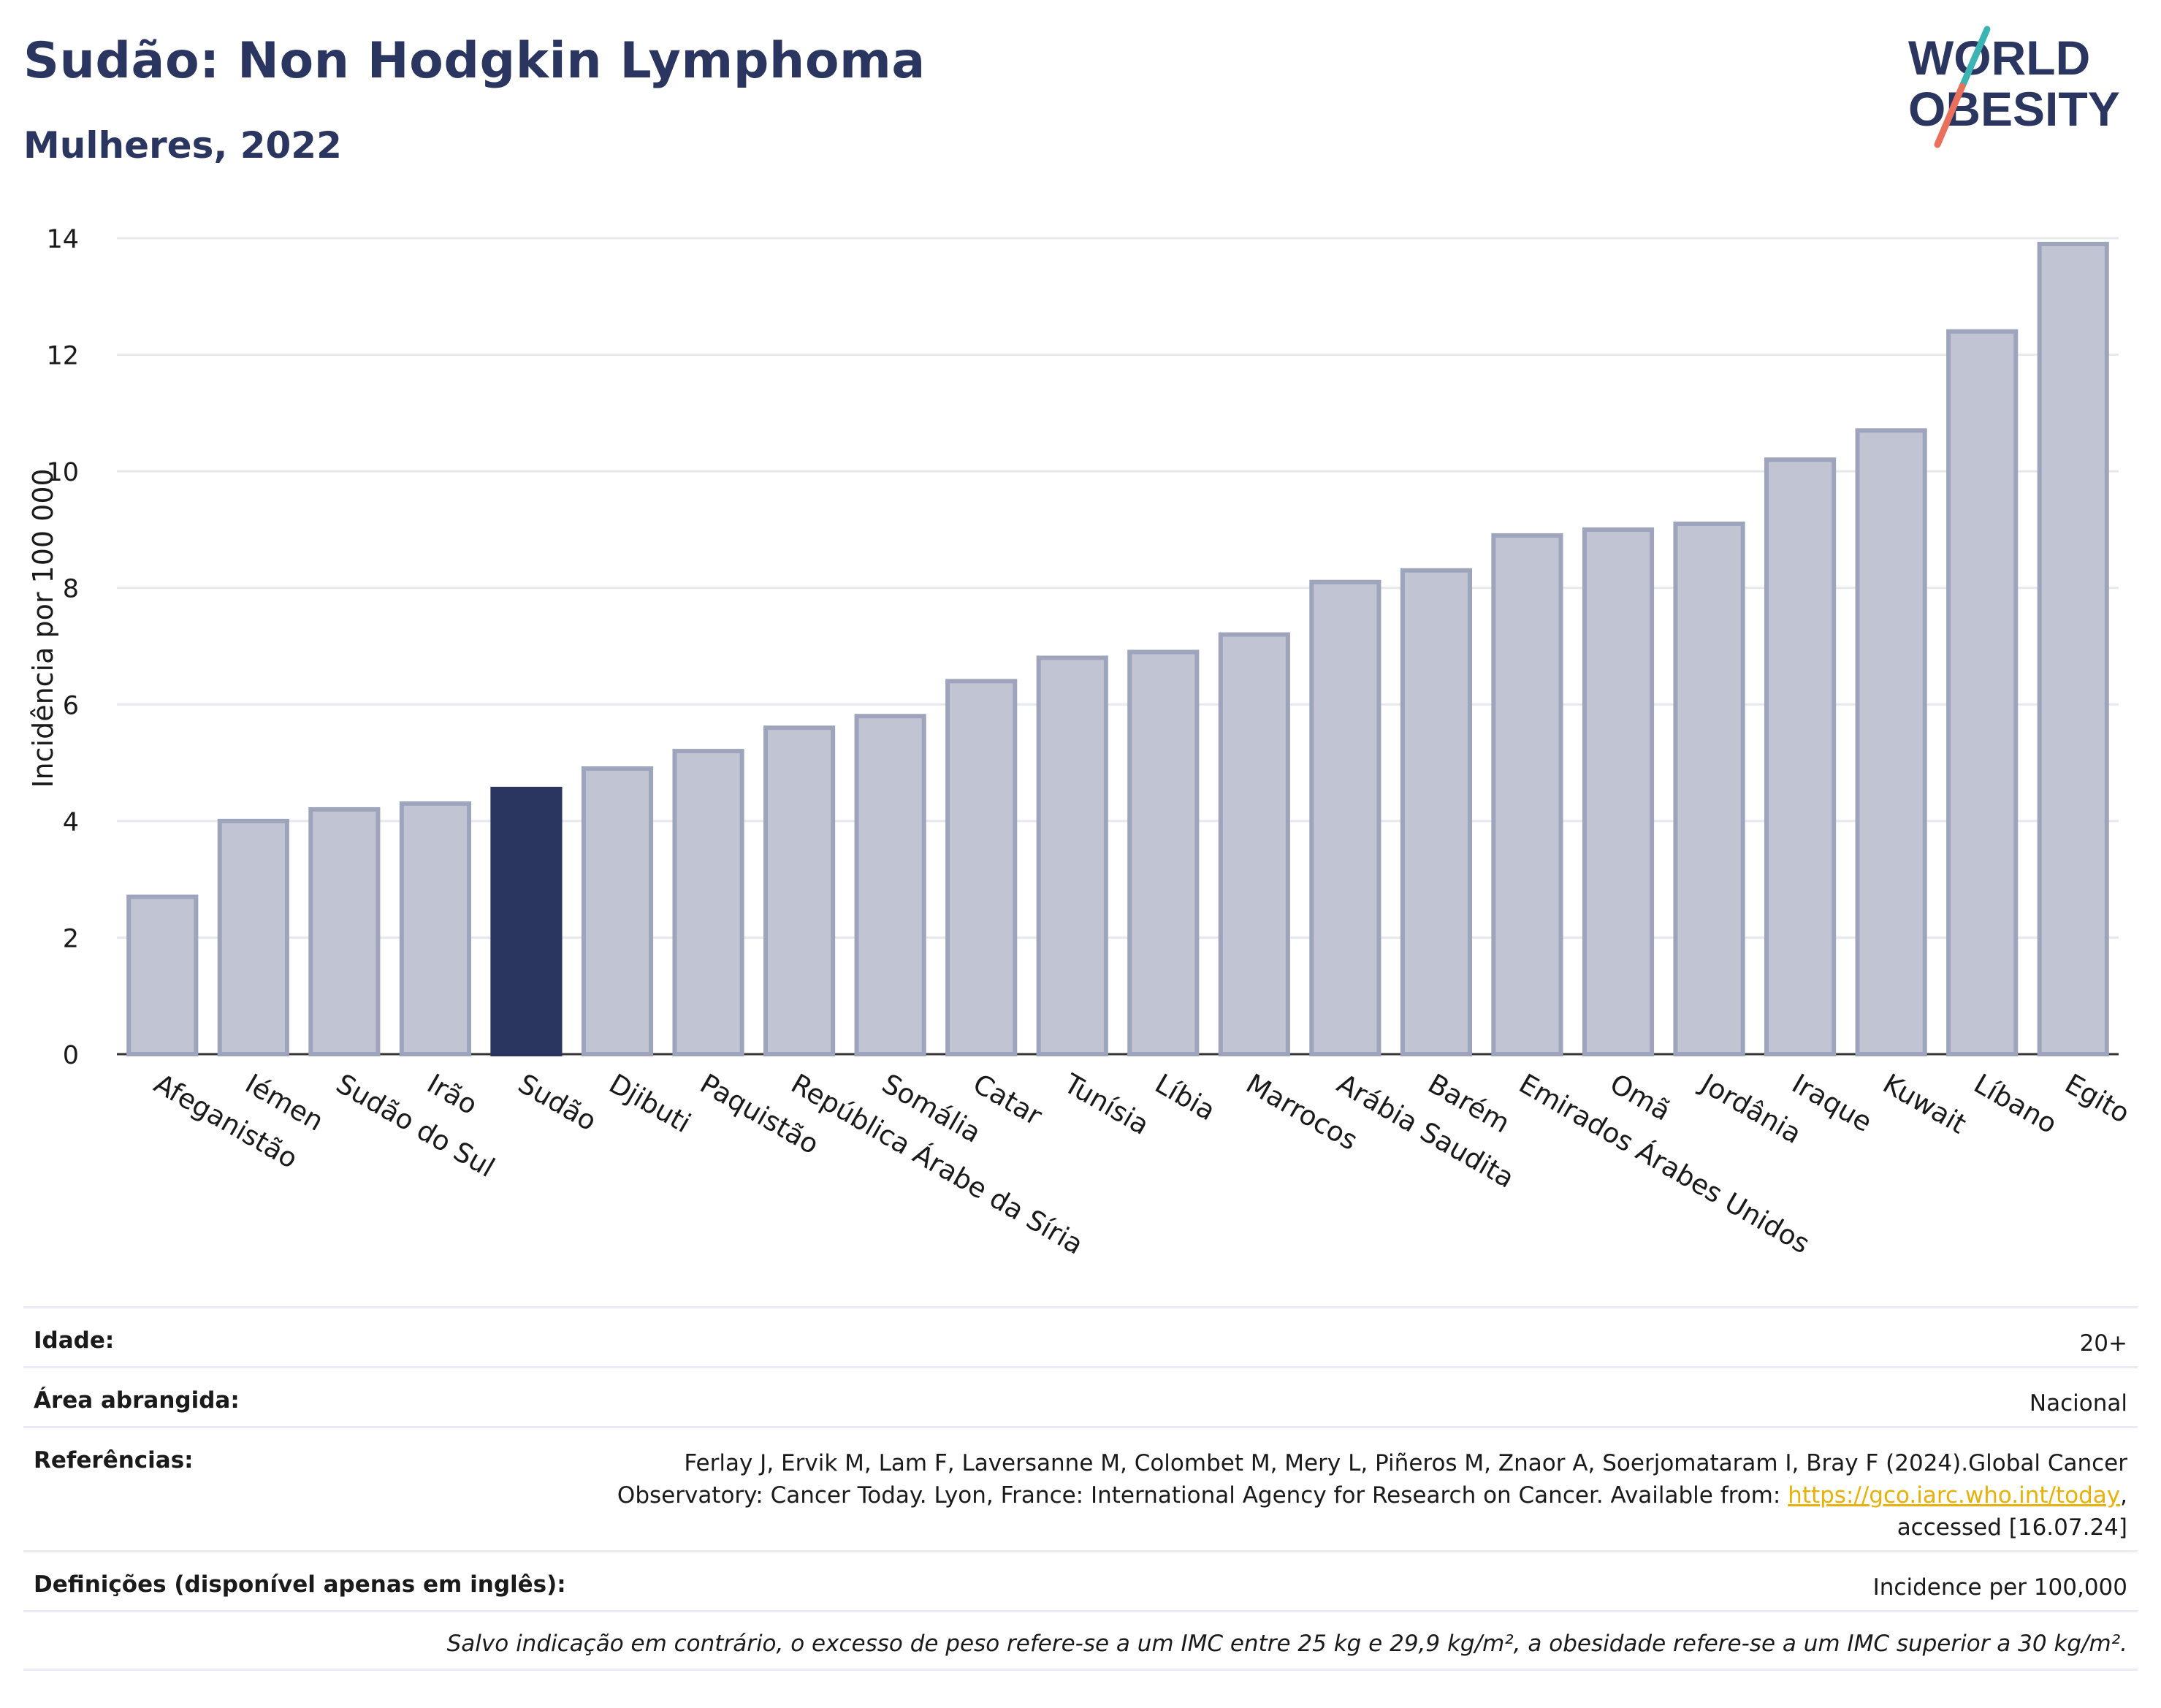  Describe the element at coordinates (71, 705) in the screenshot. I see `y-tick-label: 6` at that location.